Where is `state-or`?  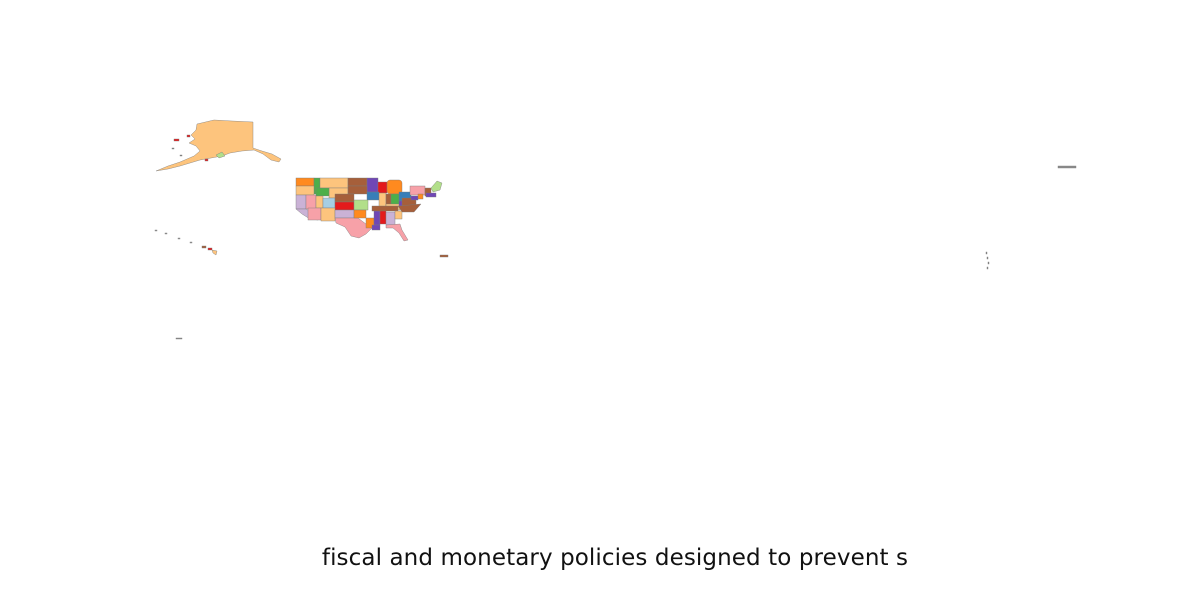 state-or is located at coordinates (305, 190).